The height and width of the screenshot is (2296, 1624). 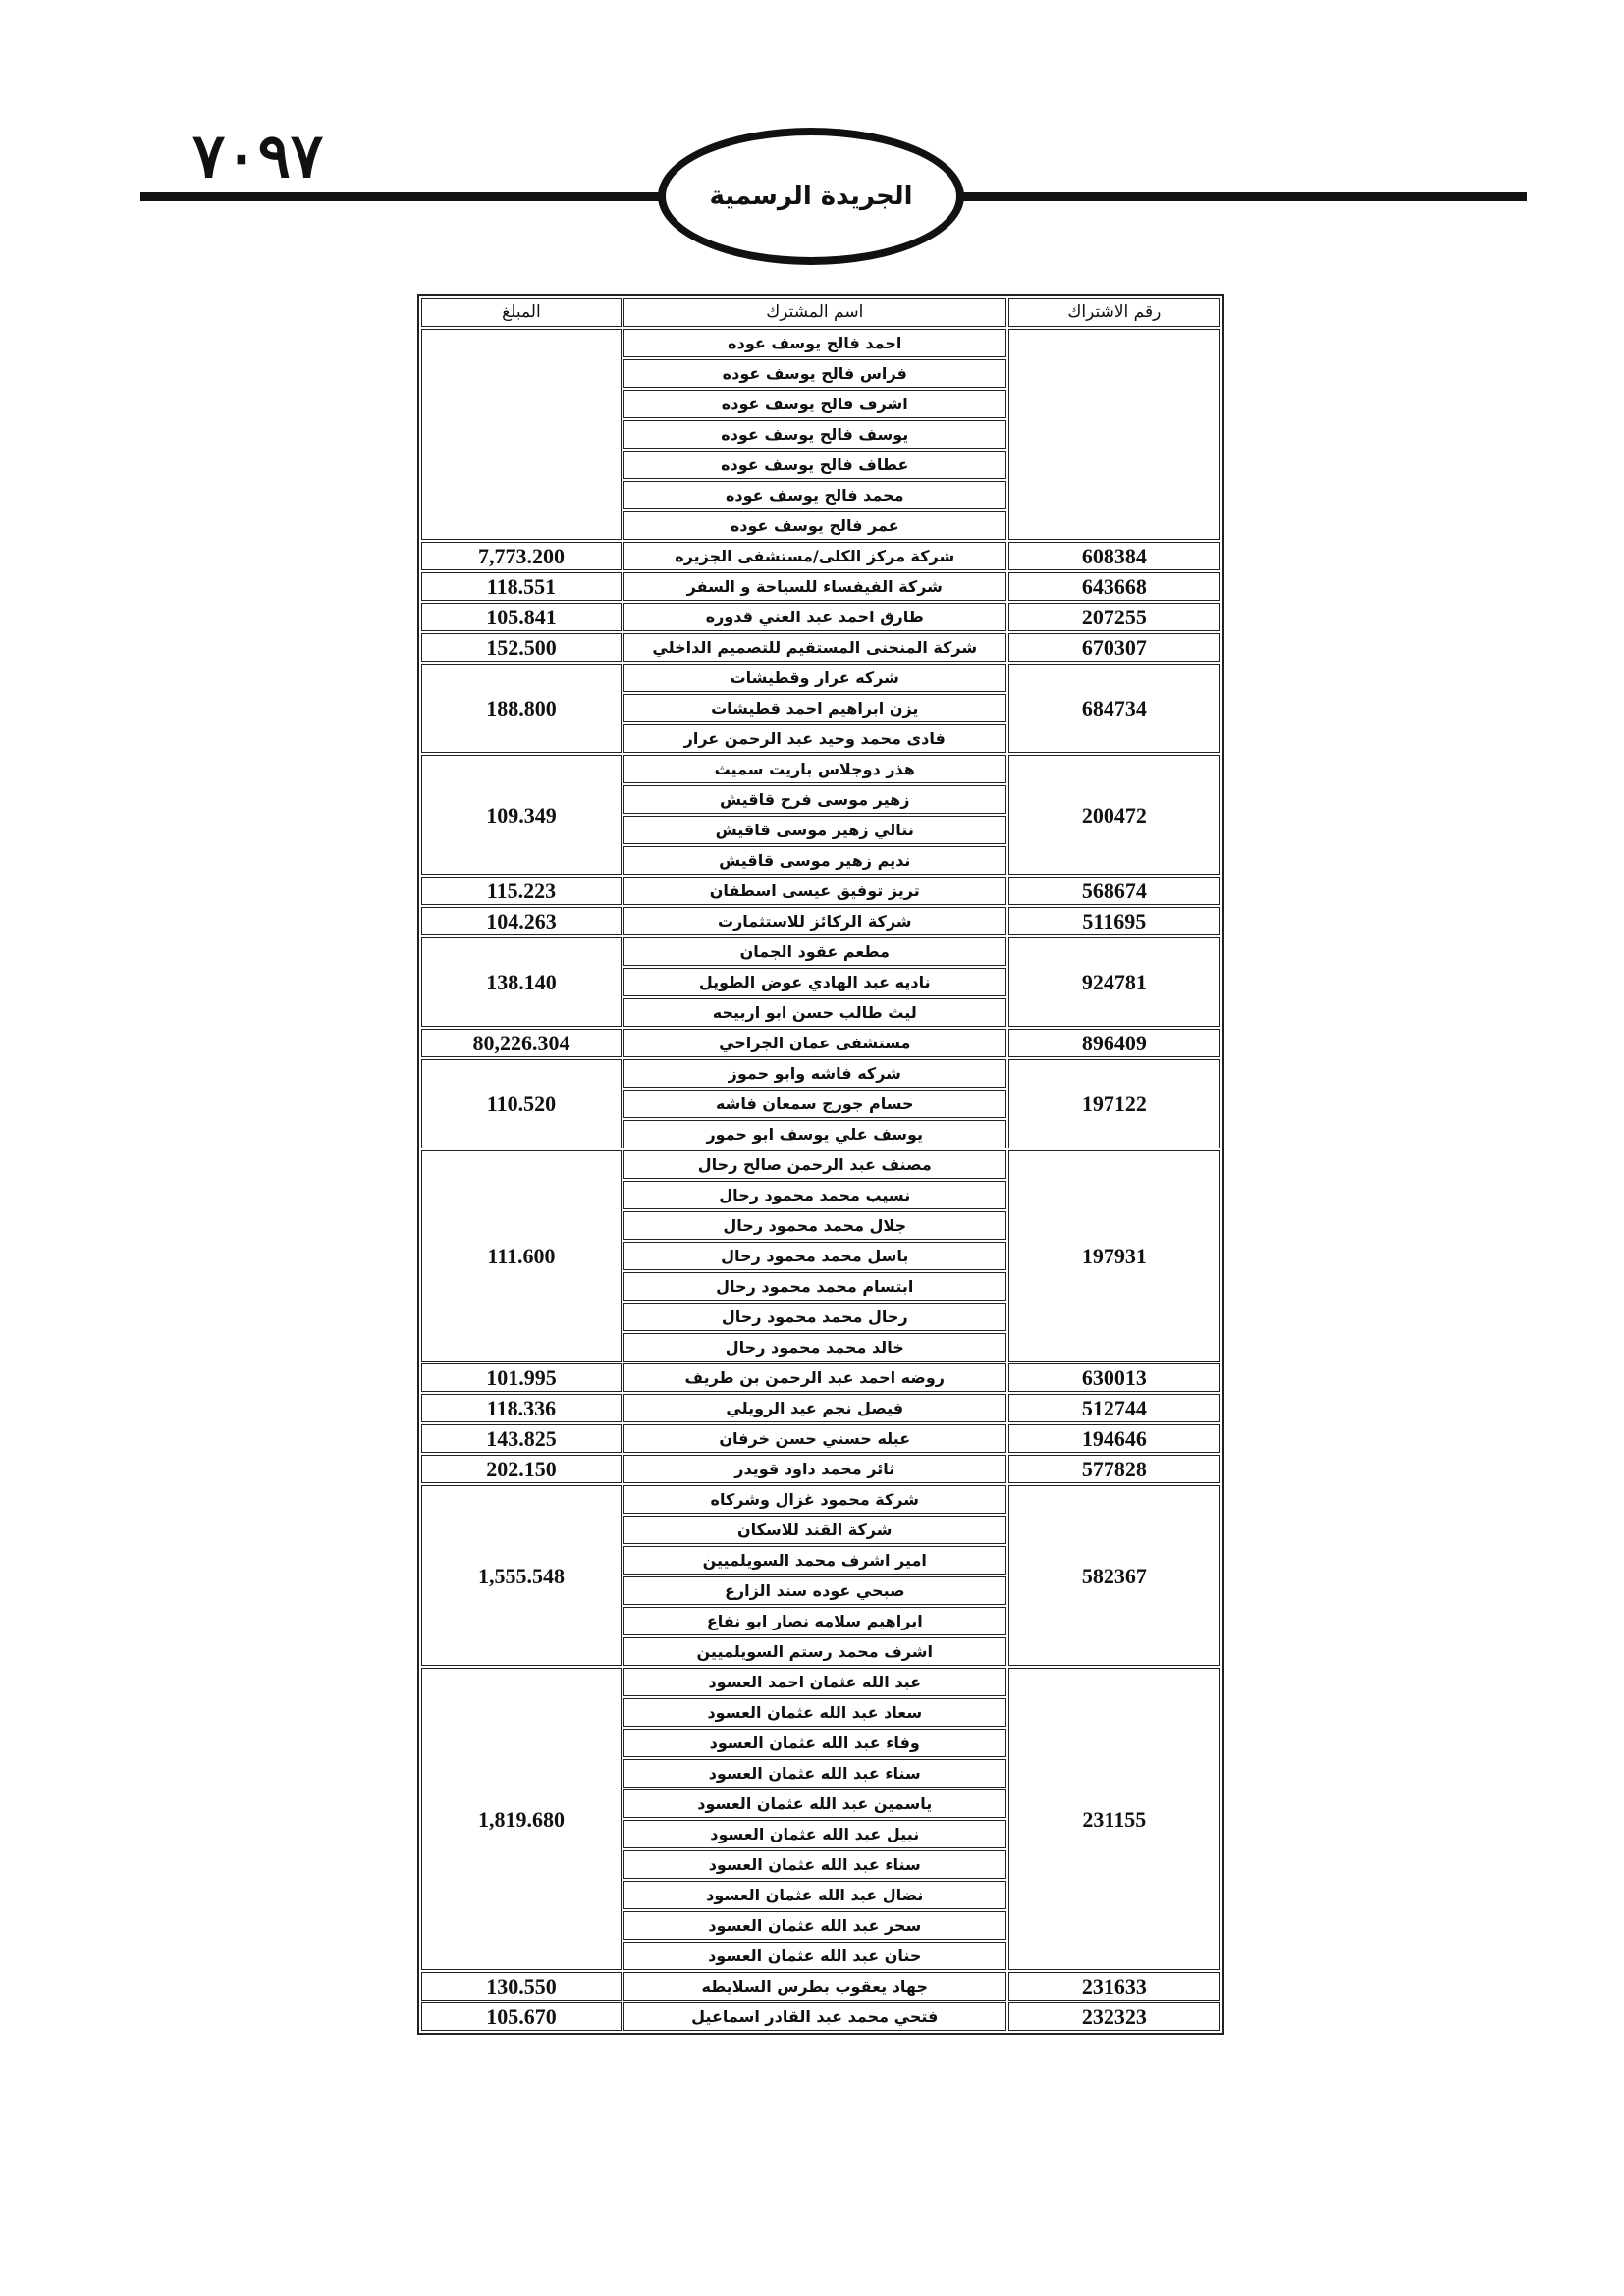 I want to click on table-row: احمد فالح يوسف عوده, so click(x=820, y=435).